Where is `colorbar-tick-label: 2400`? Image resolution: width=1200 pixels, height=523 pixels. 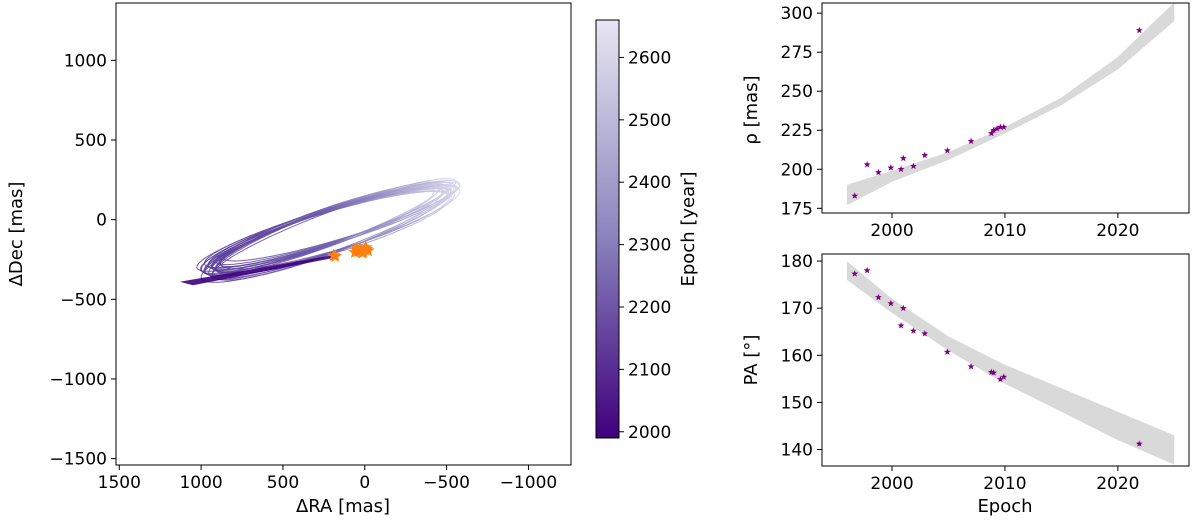 colorbar-tick-label: 2400 is located at coordinates (649, 183).